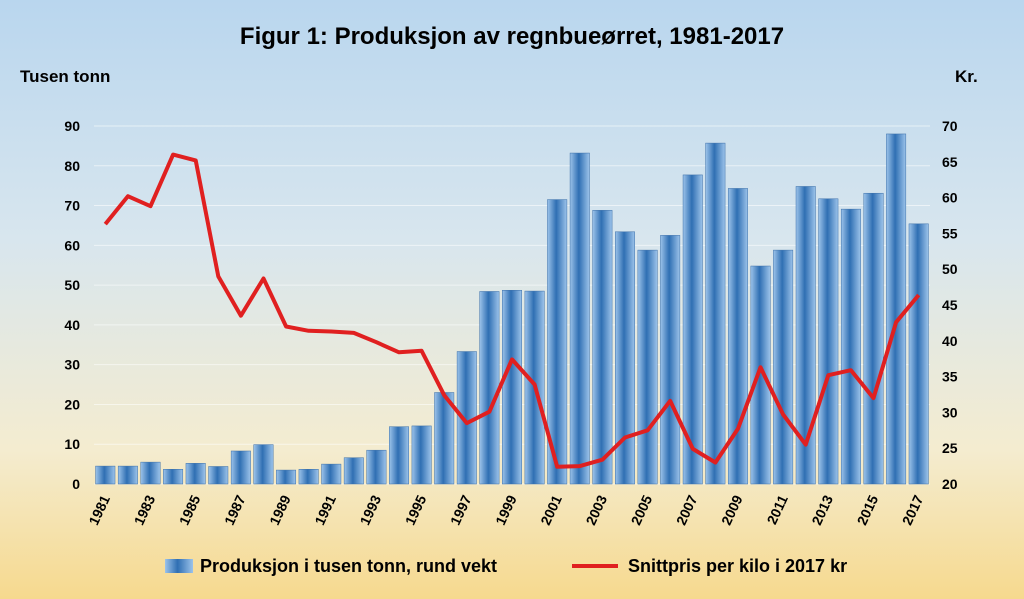  I want to click on y-right-axis-label: Kr., so click(966, 76).